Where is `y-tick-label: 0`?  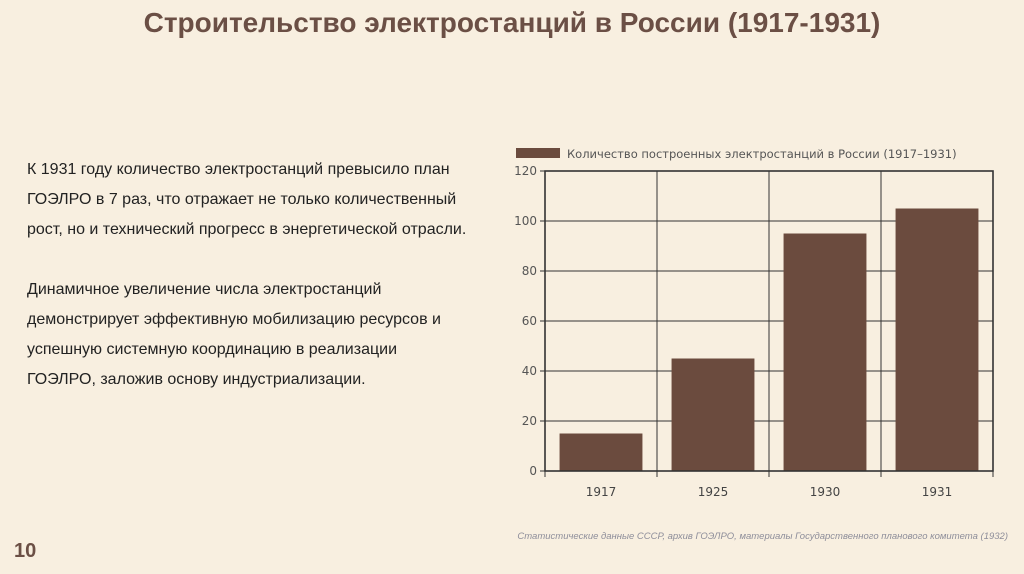
y-tick-label: 0 is located at coordinates (533, 471).